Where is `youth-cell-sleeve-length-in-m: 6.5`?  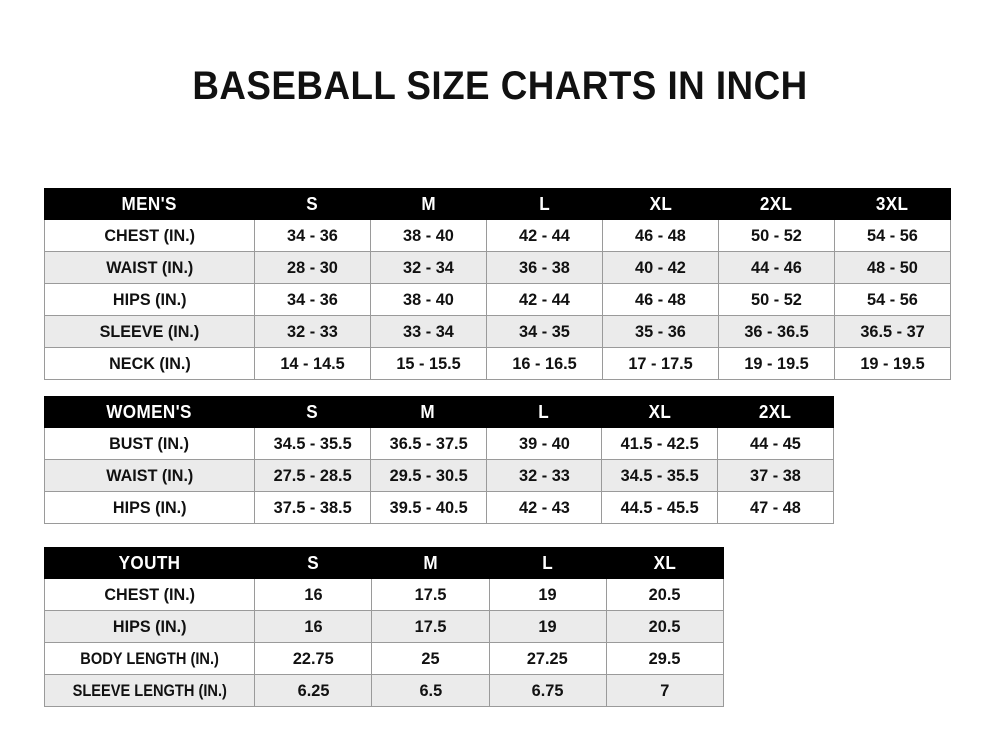
youth-cell-sleeve-length-in-m: 6.5 is located at coordinates (430, 690).